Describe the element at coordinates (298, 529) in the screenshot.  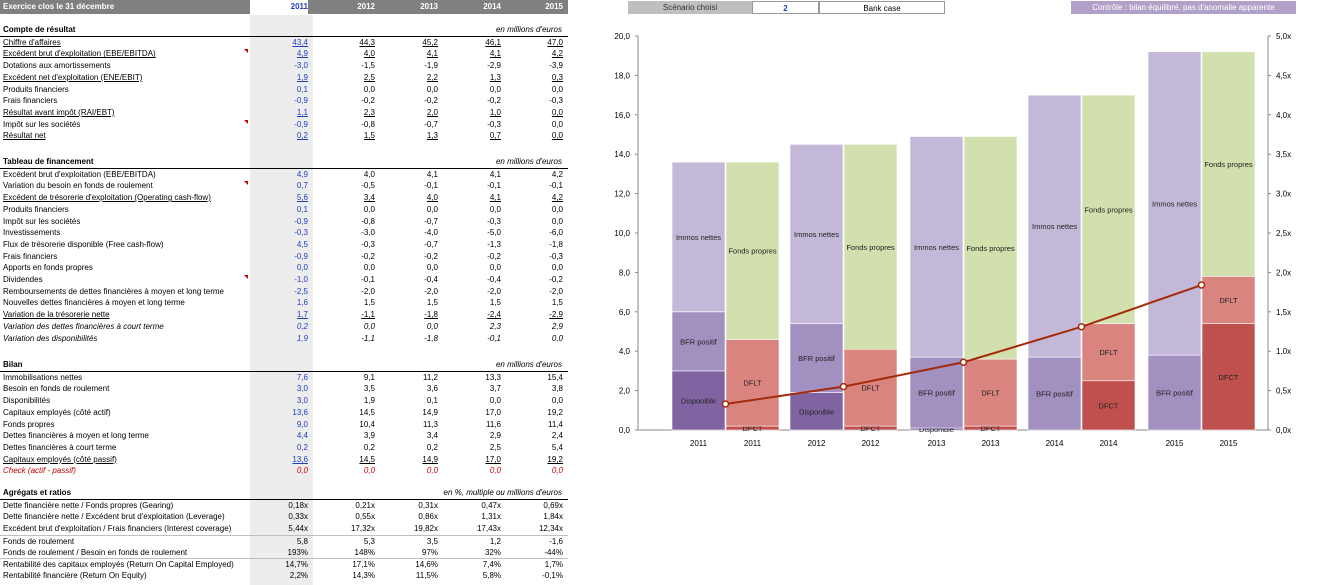
I see `value-cell: 5,44x` at that location.